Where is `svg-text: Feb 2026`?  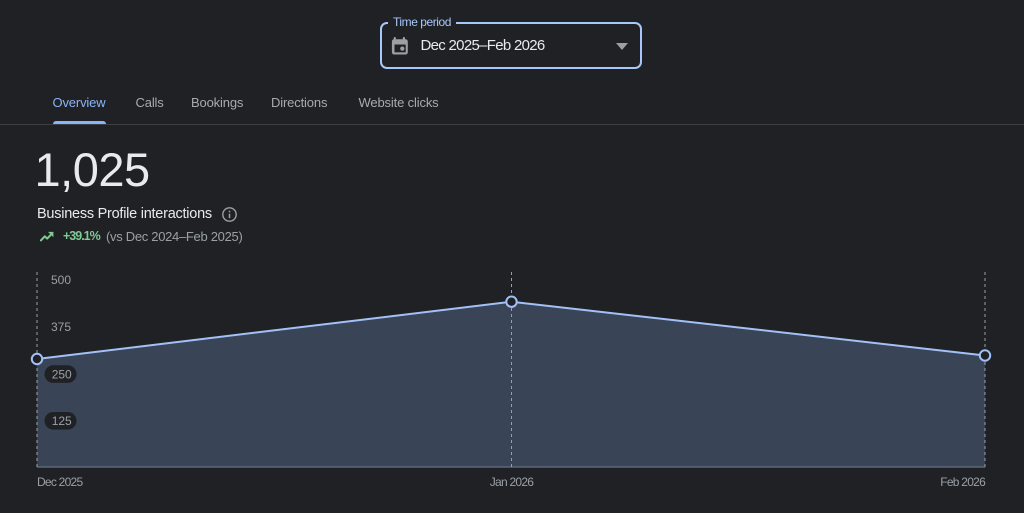
svg-text: Feb 2026 is located at coordinates (963, 482).